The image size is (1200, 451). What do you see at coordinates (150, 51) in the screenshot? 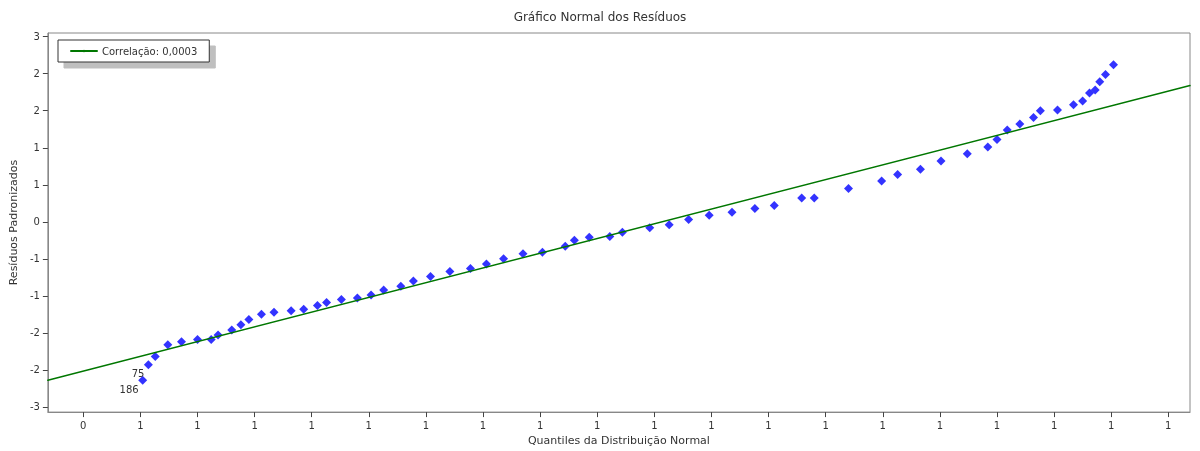
I see `legend-label: Correlação: 0,0003` at bounding box center [150, 51].